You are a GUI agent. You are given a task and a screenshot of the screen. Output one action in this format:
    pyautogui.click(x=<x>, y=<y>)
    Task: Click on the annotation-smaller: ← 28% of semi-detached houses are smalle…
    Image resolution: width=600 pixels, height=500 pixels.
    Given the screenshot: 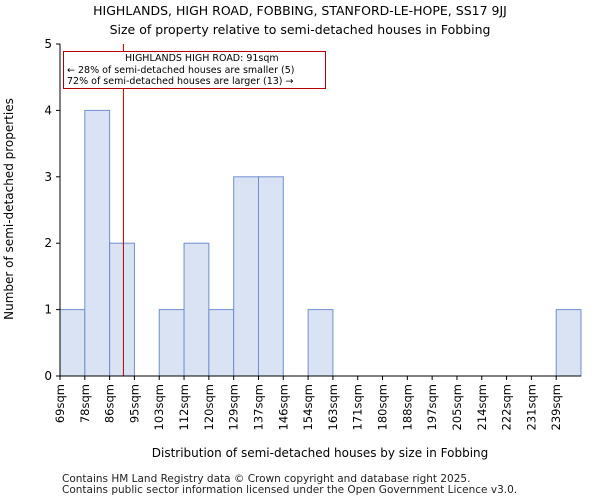 What is the action you would take?
    pyautogui.click(x=181, y=70)
    